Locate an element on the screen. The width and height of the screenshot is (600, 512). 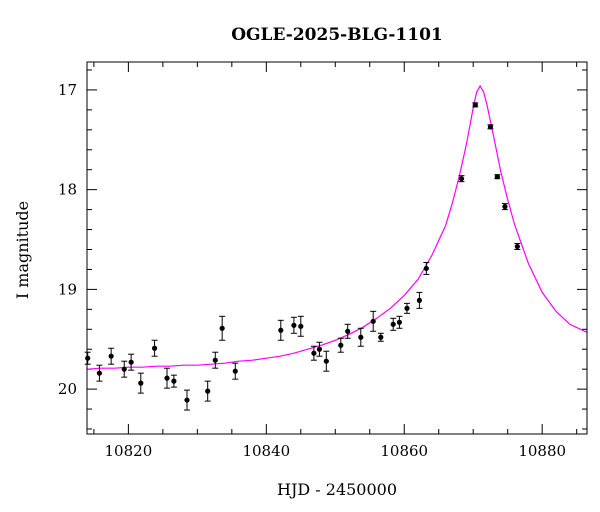
chart-title: OGLE-2025-BLG-1101 is located at coordinates (337, 35).